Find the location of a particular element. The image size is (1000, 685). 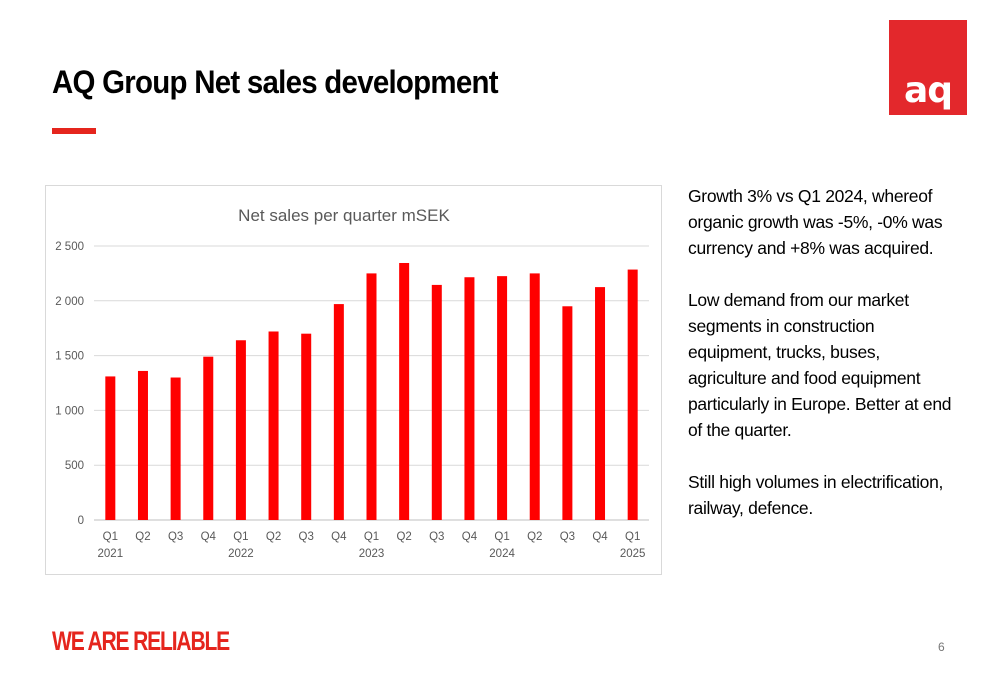

title-underline is located at coordinates (74, 131).